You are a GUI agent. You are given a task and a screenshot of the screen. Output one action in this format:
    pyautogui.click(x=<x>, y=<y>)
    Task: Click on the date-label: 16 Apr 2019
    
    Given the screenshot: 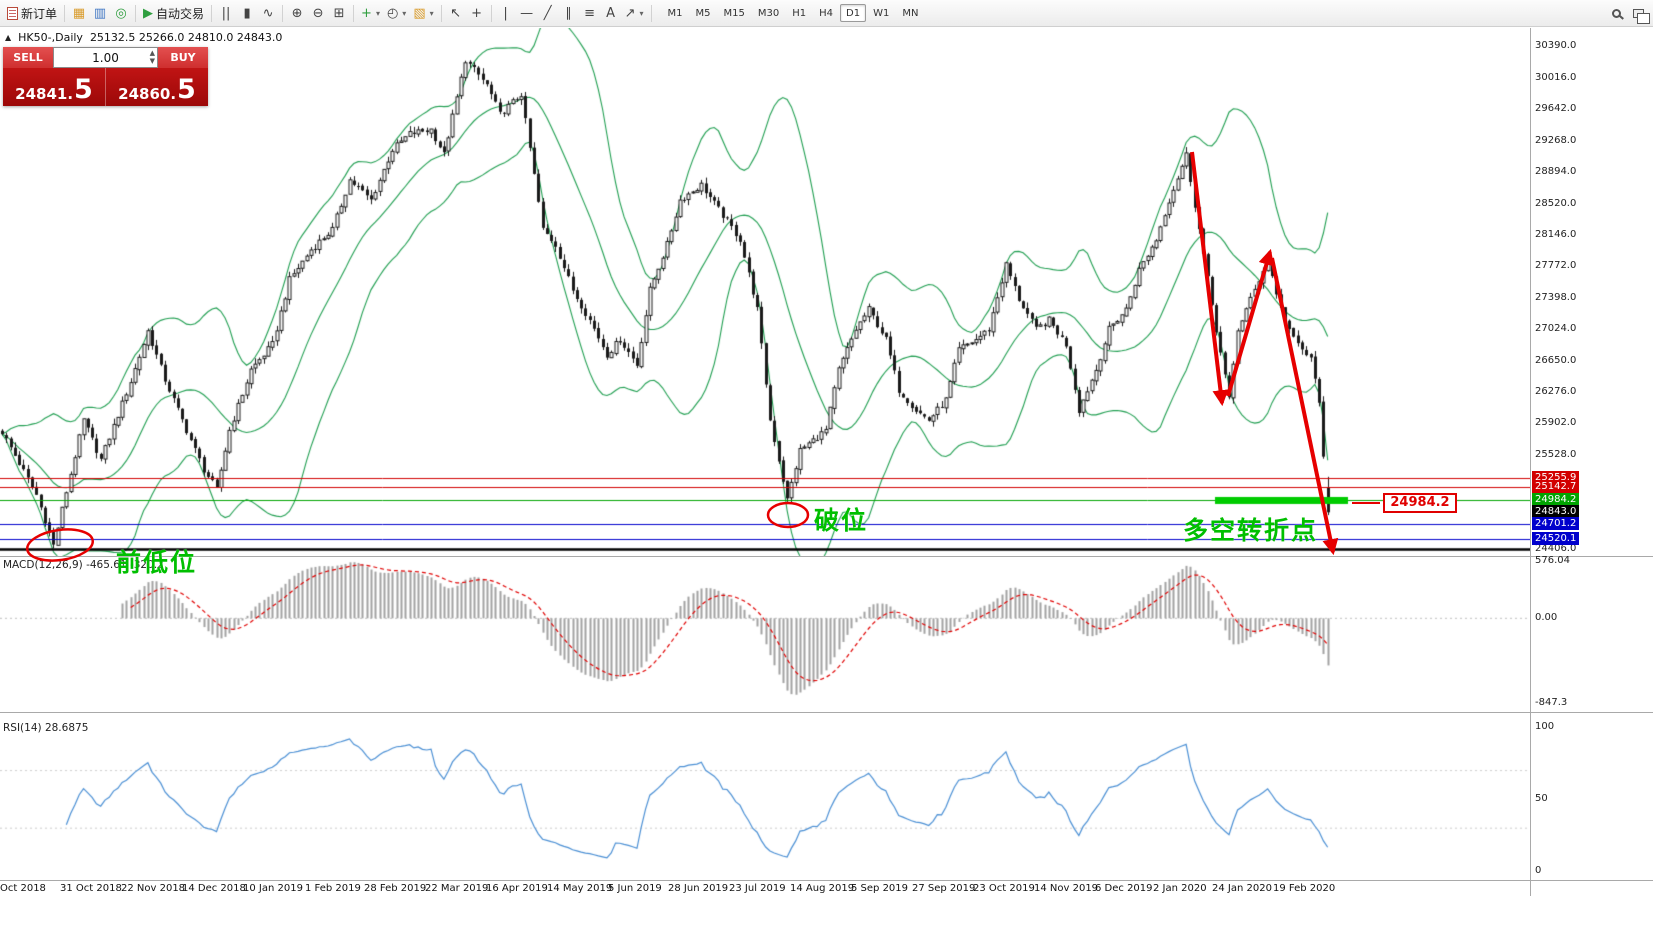 What is the action you would take?
    pyautogui.click(x=517, y=888)
    